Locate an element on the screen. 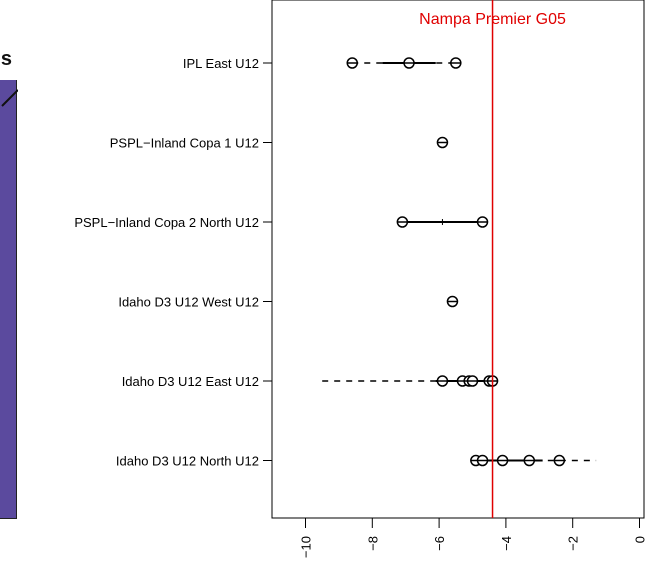 The image size is (653, 574). y-tick-label: Idaho D3 U12 East U12 is located at coordinates (190, 381).